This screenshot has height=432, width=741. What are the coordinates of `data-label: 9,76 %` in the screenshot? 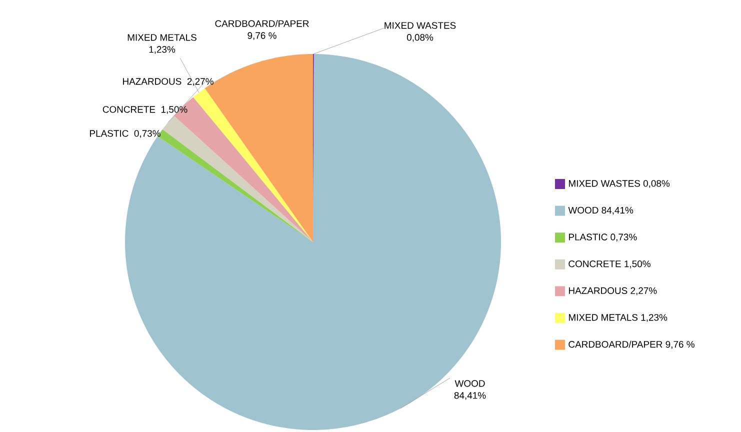 It's located at (262, 36).